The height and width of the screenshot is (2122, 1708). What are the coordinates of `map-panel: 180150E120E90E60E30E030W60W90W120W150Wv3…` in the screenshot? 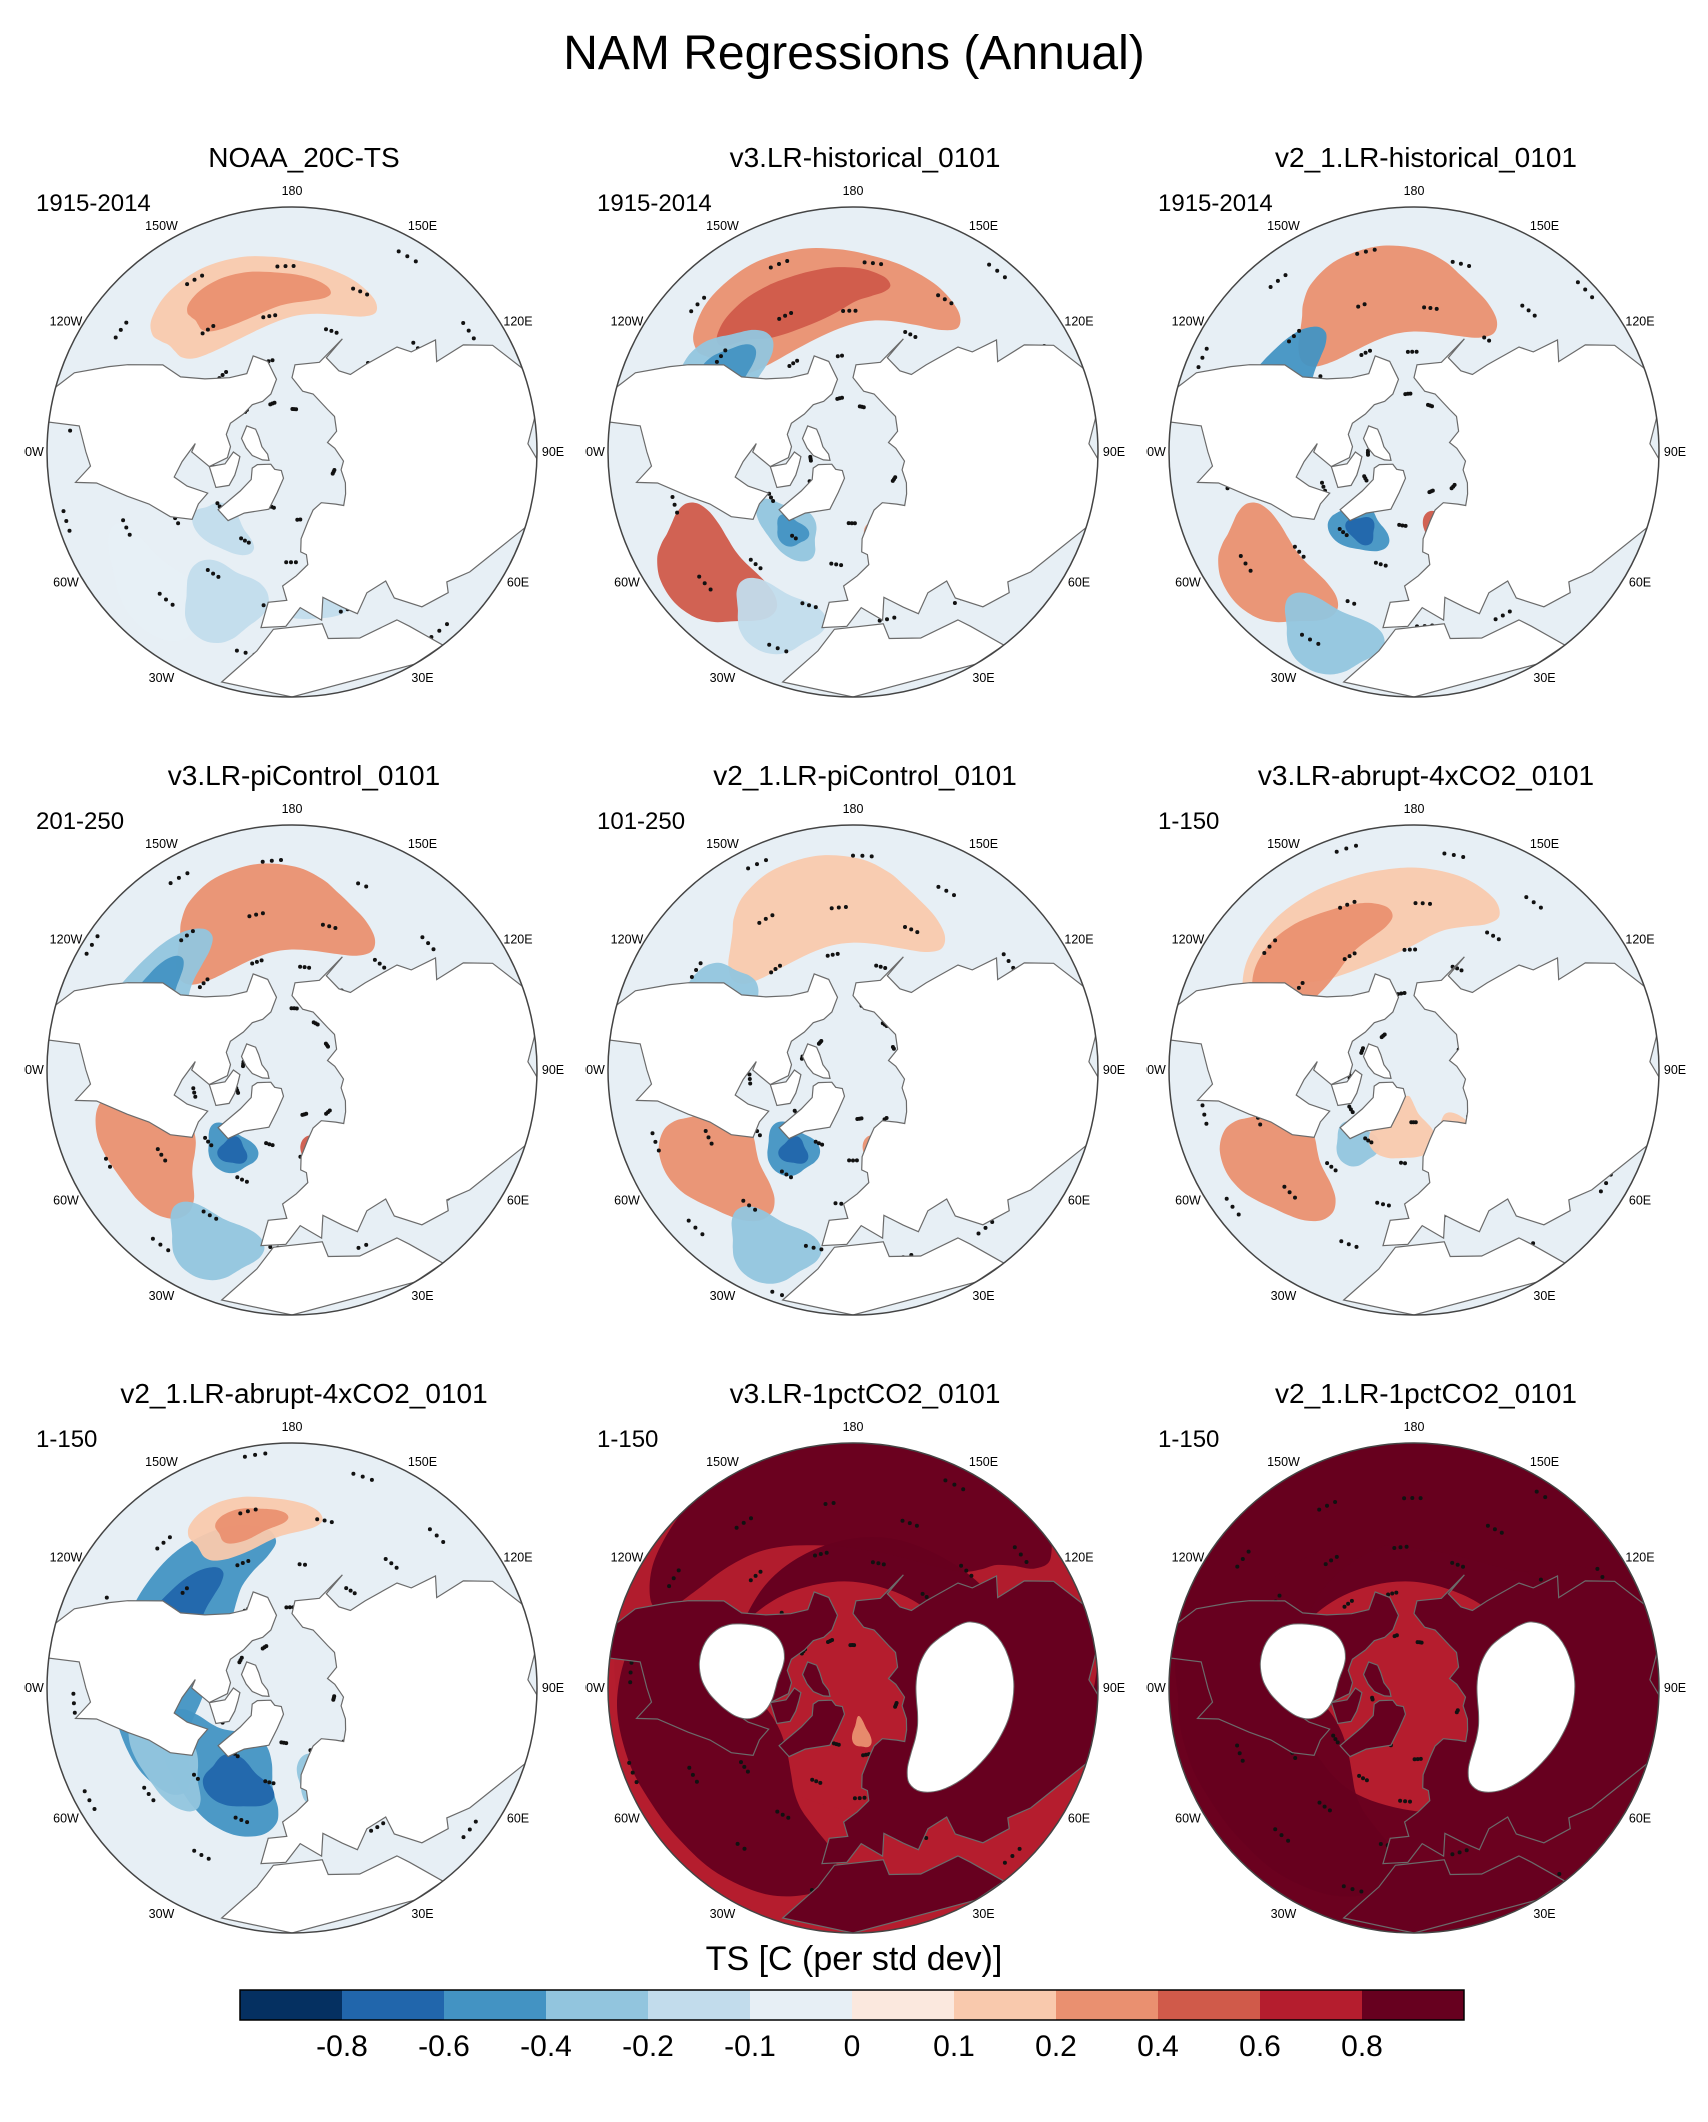 It's located at (304, 1040).